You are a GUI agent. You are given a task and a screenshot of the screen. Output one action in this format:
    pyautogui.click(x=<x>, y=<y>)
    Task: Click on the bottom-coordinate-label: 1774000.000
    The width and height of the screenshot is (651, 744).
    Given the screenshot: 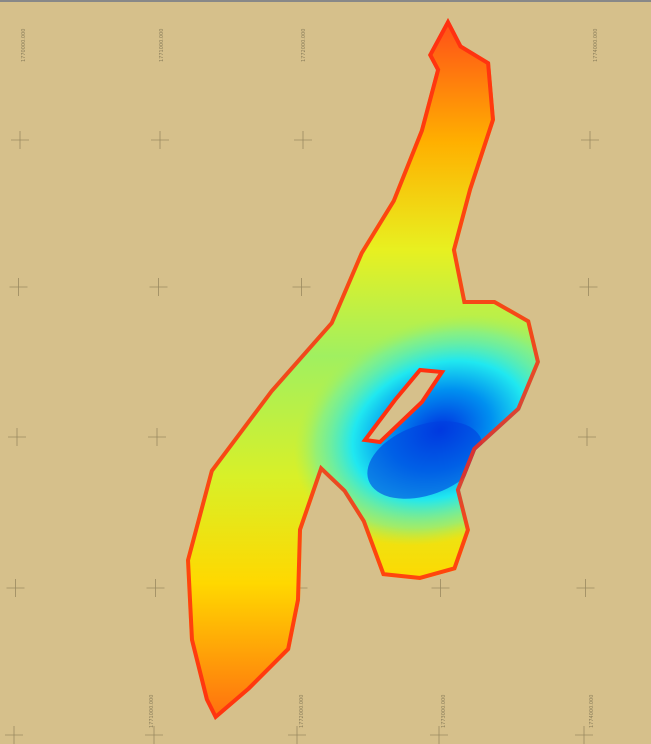 What is the action you would take?
    pyautogui.click(x=592, y=711)
    